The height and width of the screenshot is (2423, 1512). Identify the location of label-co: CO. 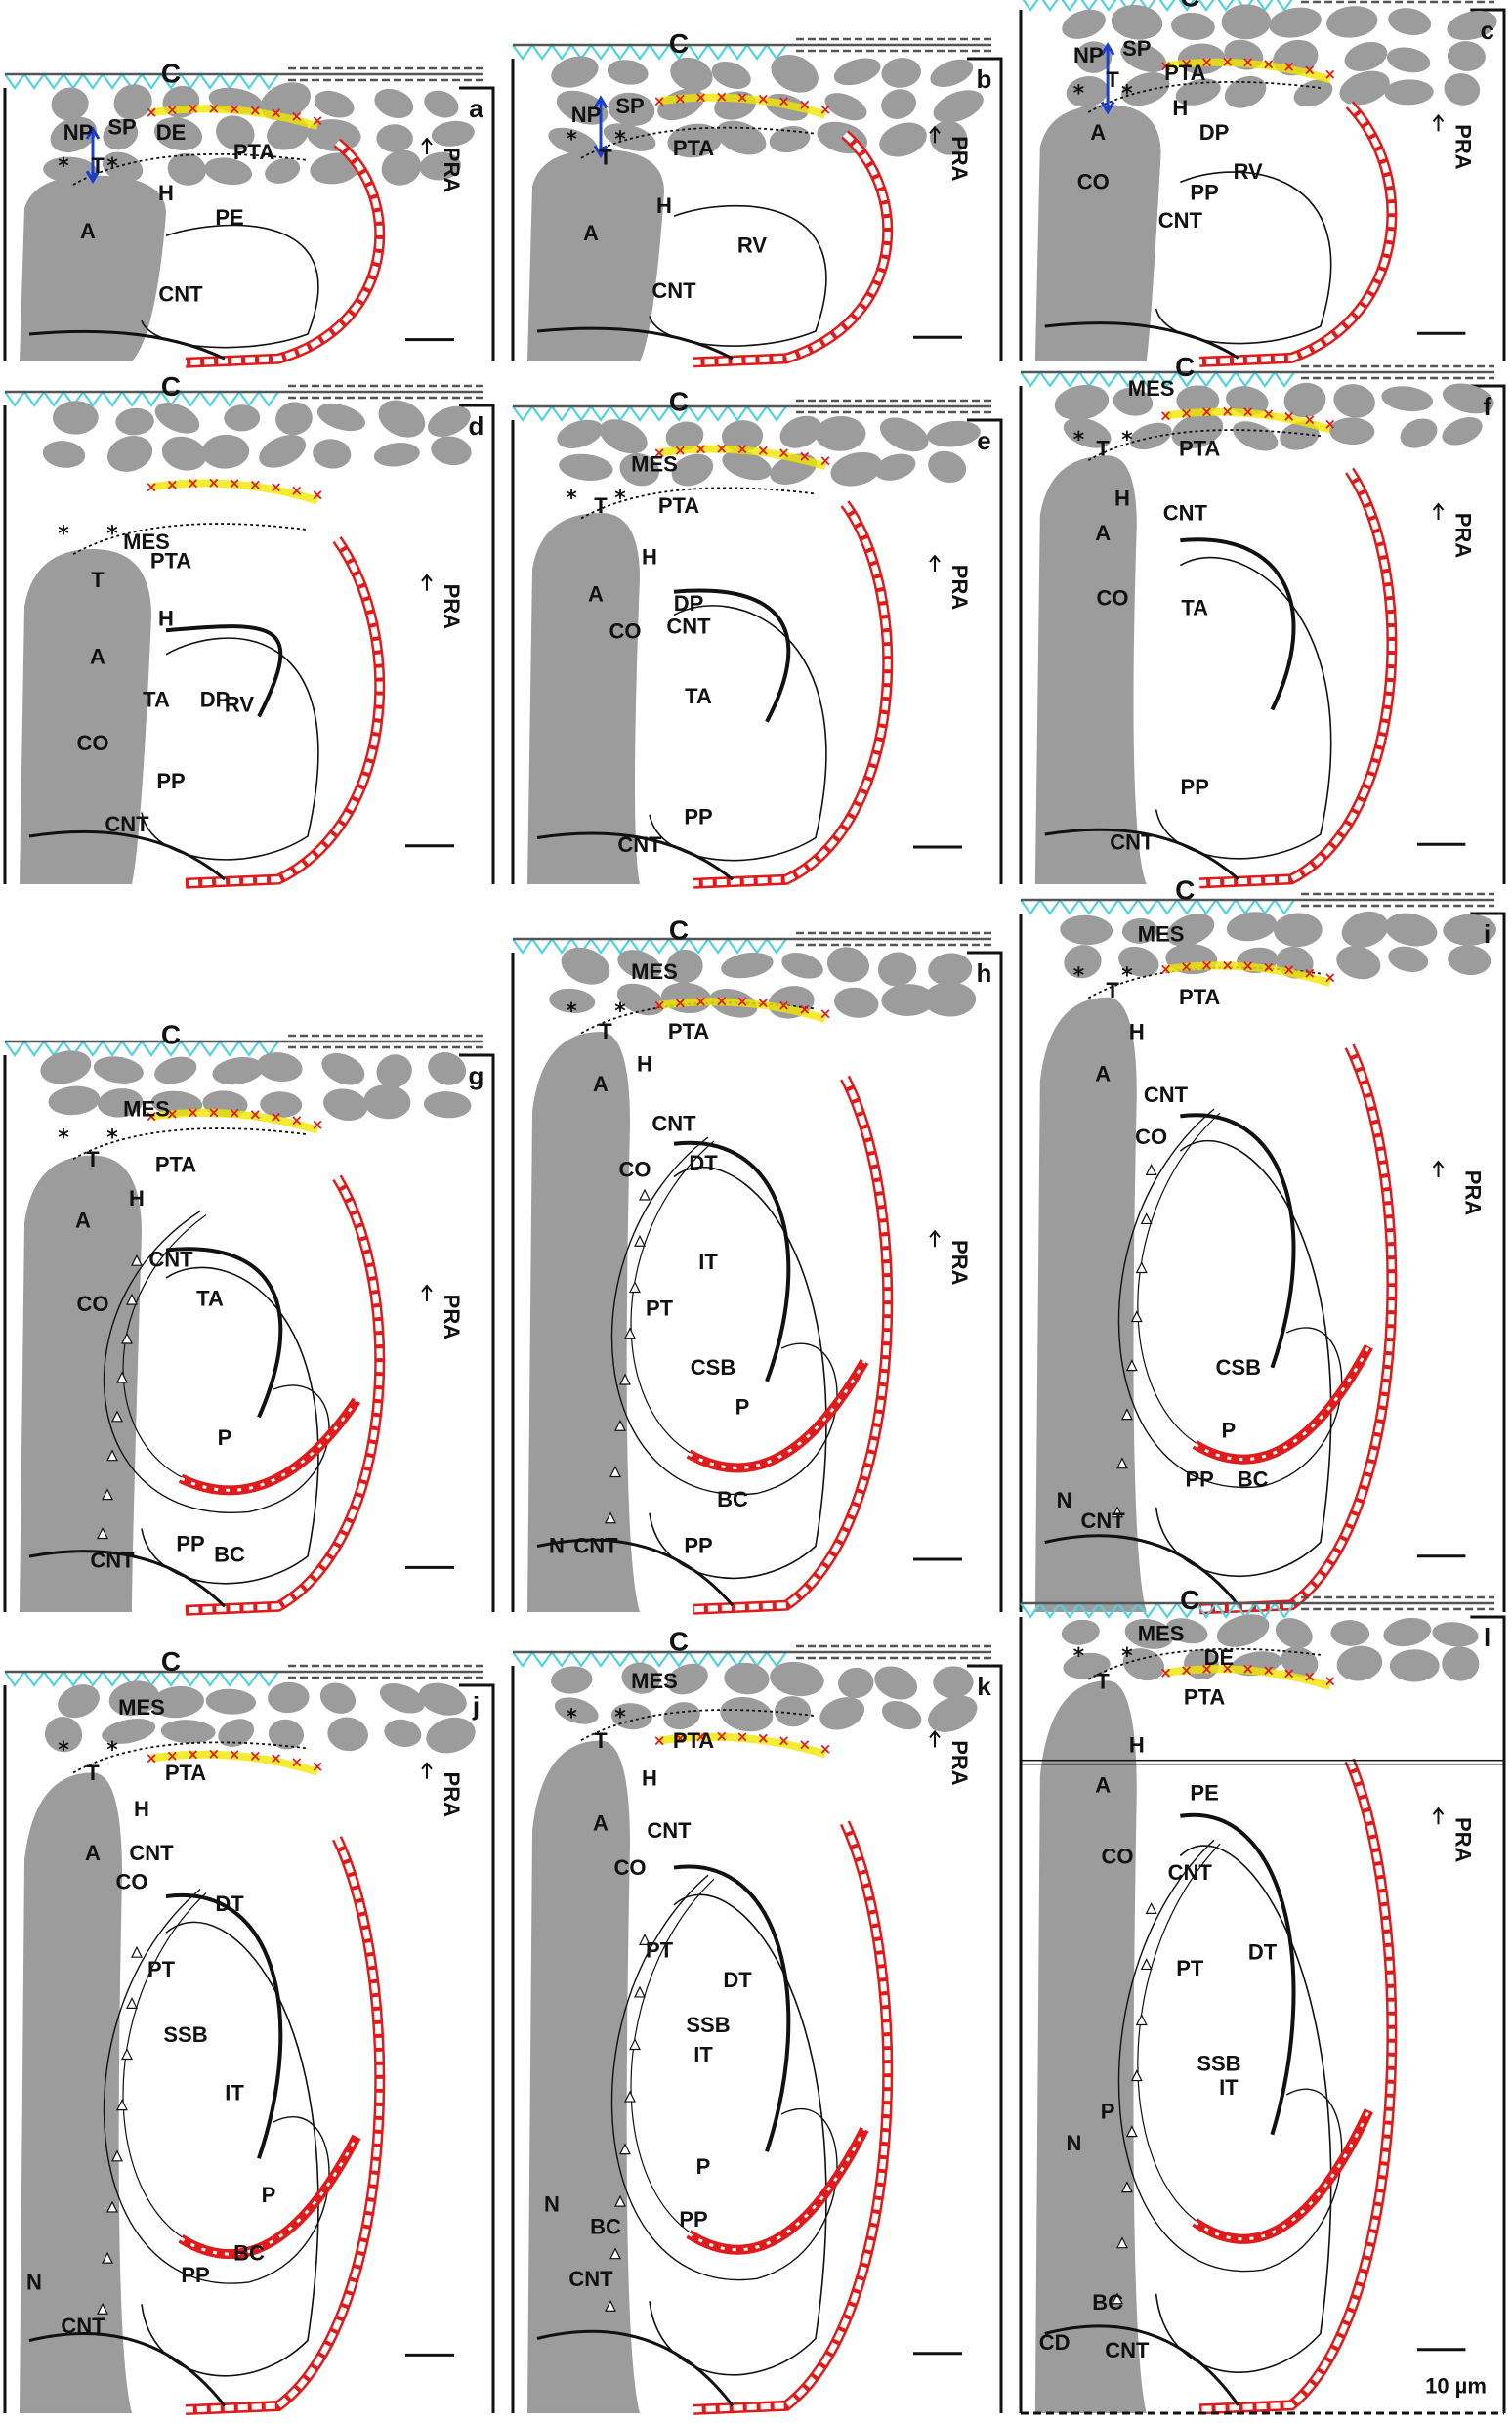
(93, 743).